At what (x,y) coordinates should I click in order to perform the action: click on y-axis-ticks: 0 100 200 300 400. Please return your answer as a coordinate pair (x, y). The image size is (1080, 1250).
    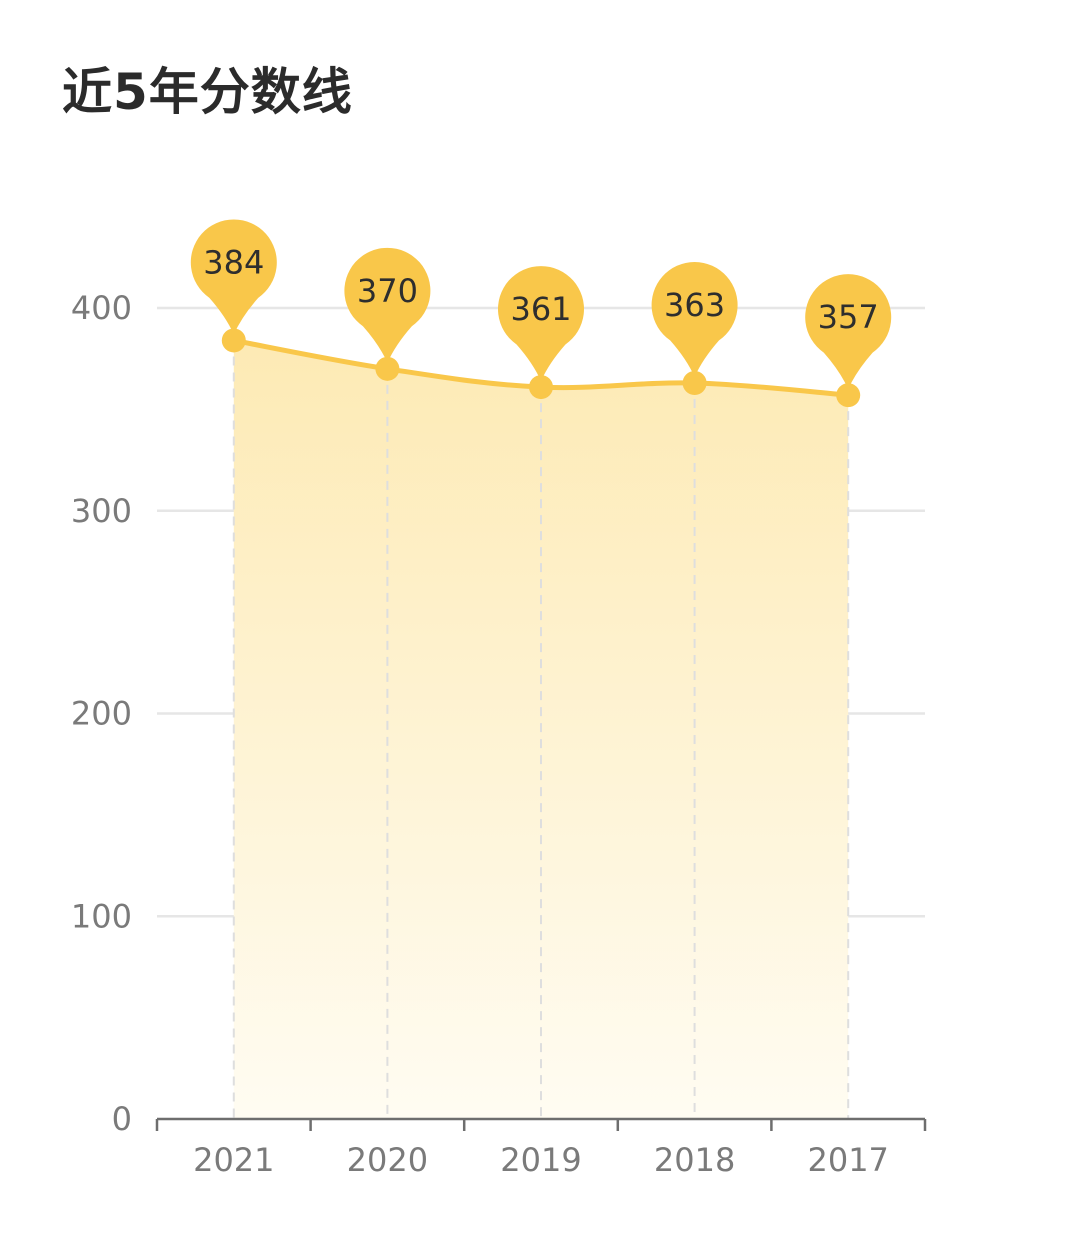
    Looking at the image, I should click on (101, 713).